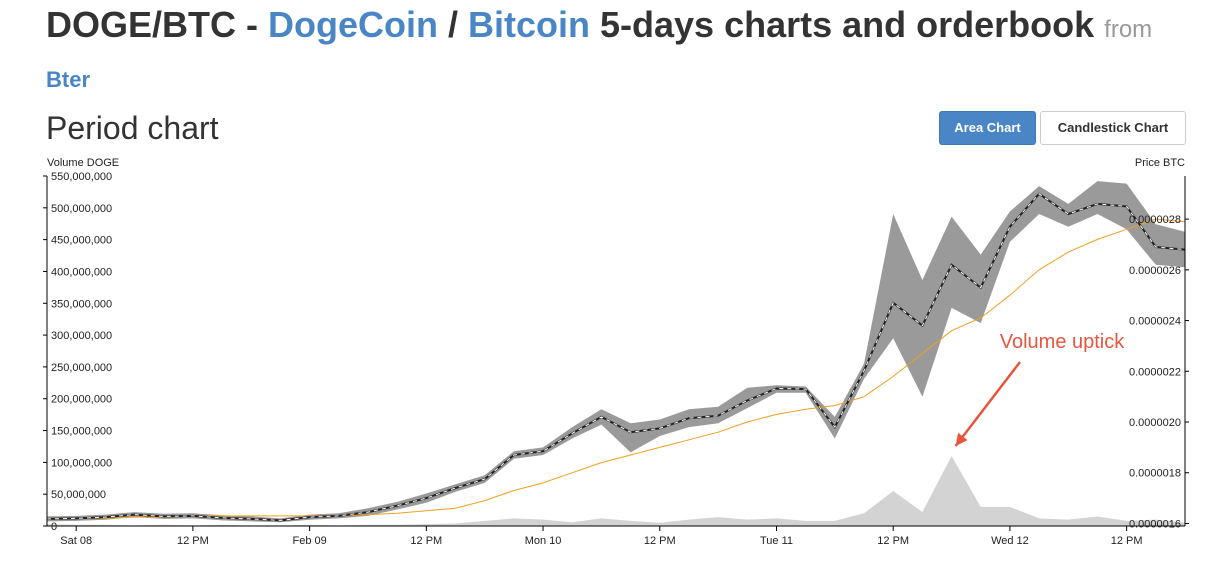  Describe the element at coordinates (132, 128) in the screenshot. I see `section-title: Period chart` at that location.